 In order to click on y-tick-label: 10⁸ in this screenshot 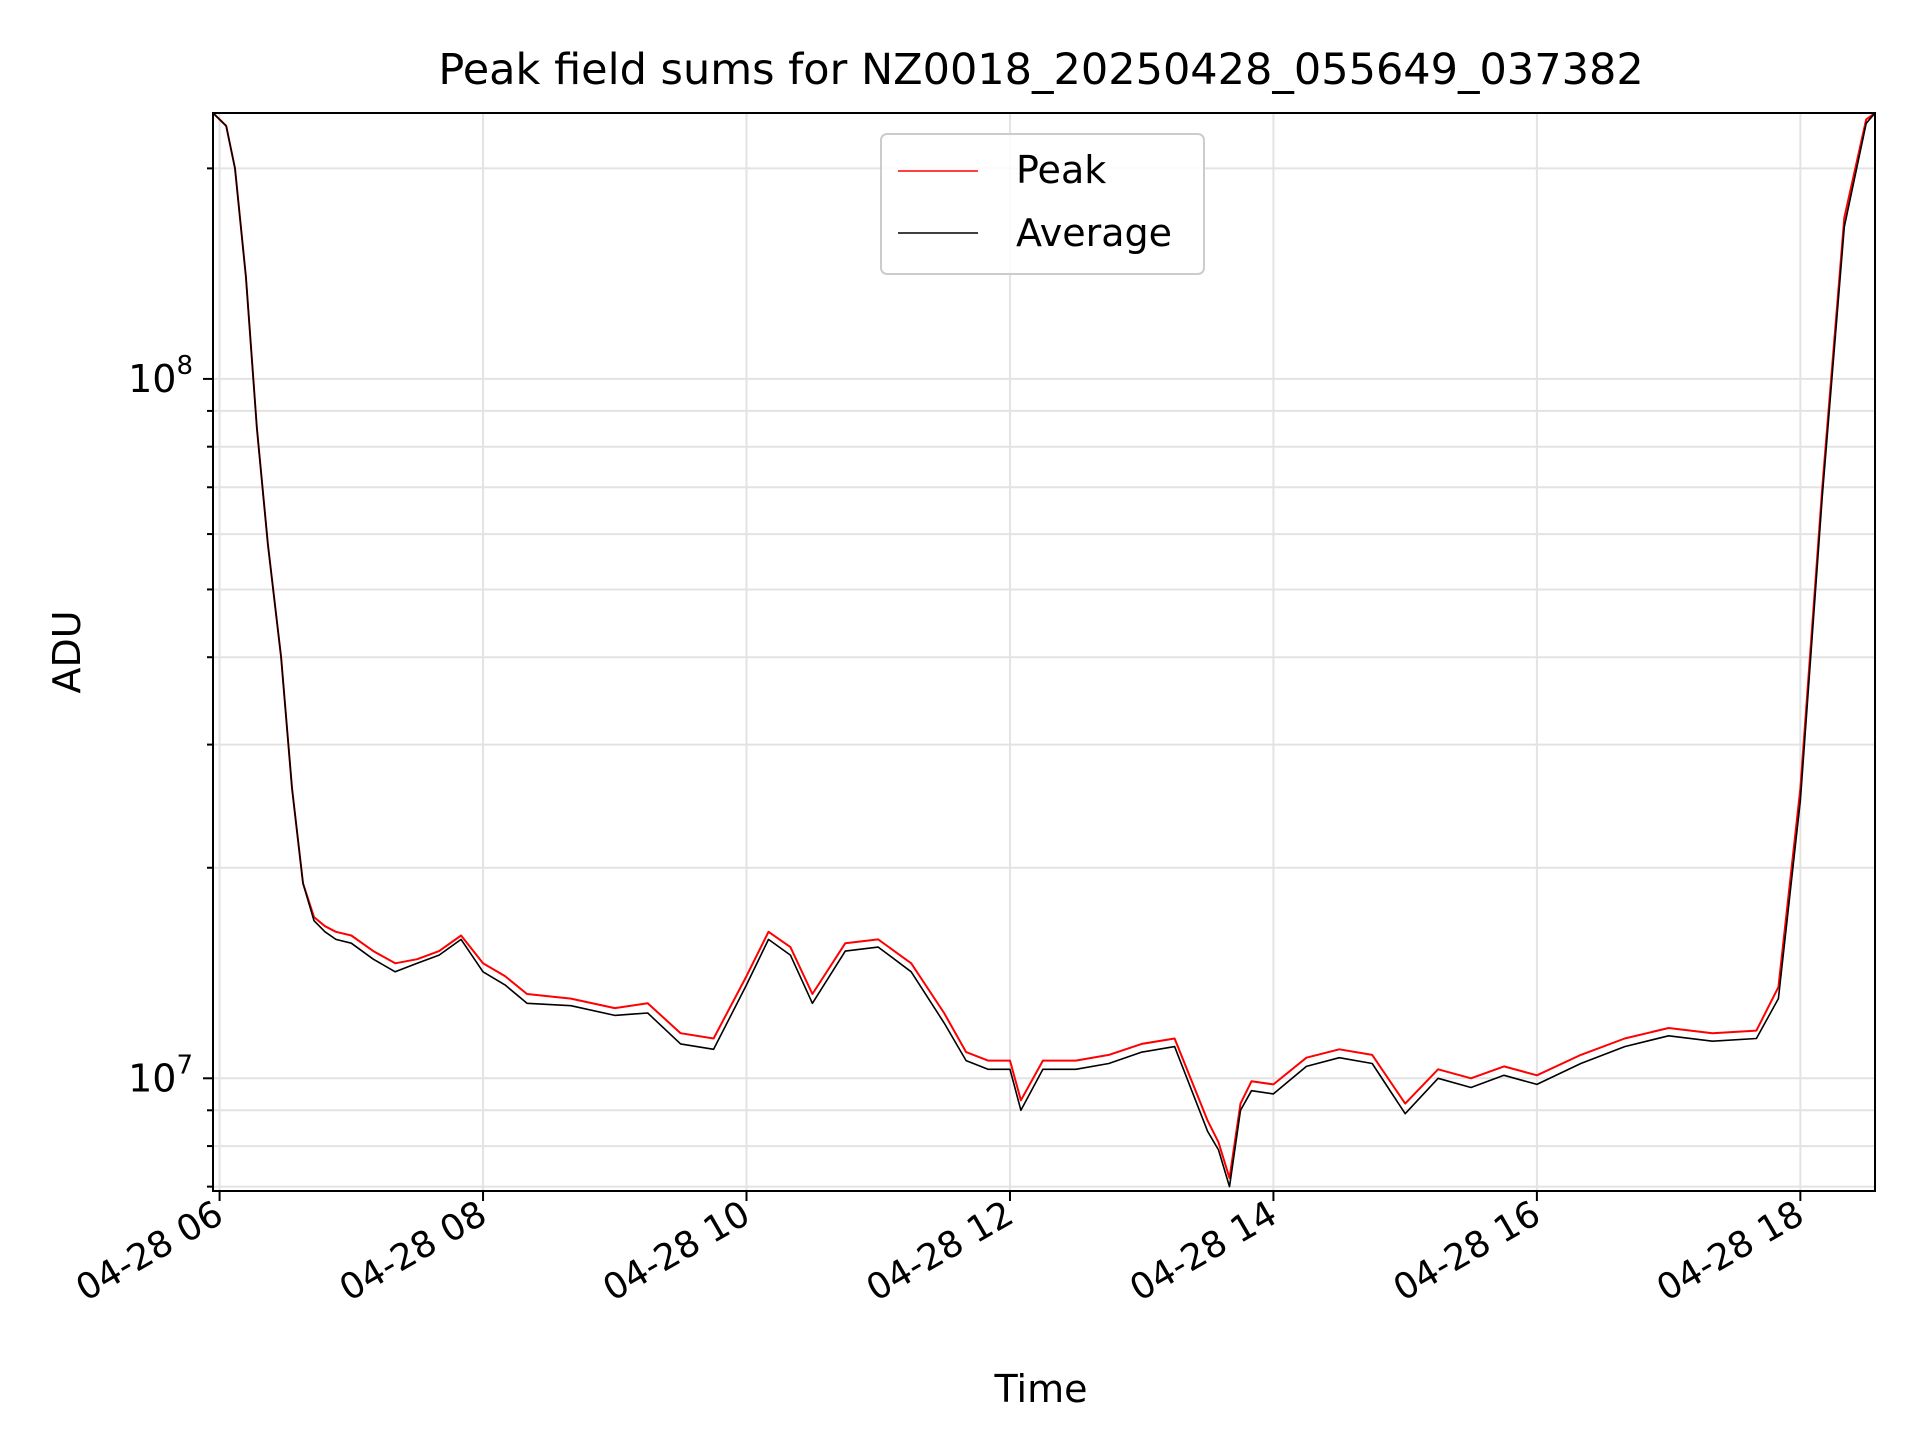, I will do `click(160, 376)`.